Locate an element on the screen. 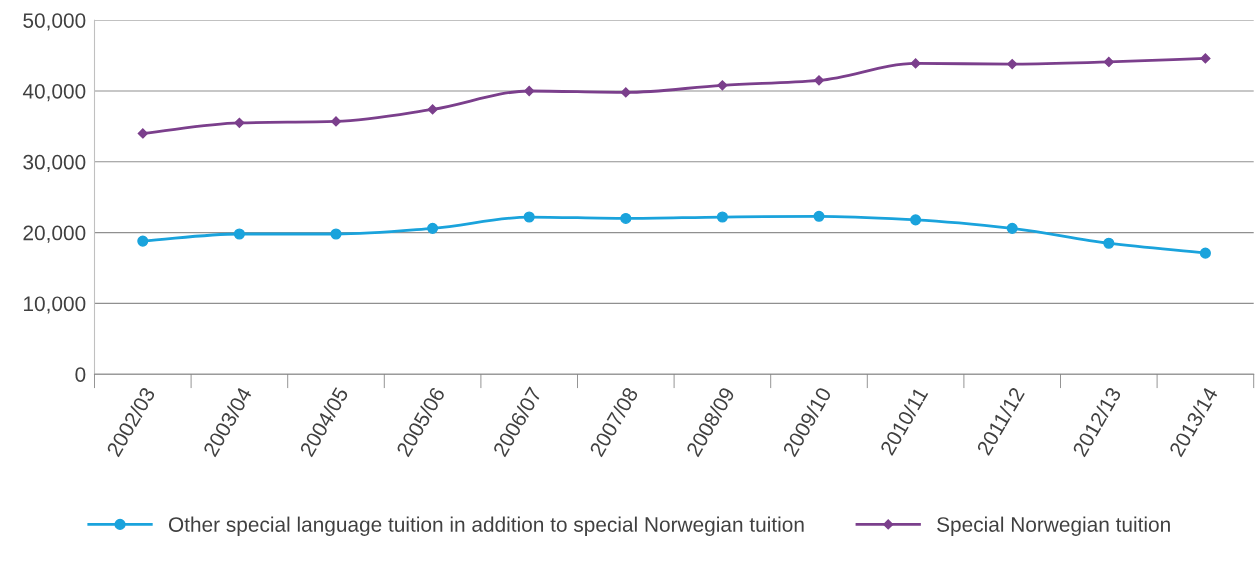 This screenshot has height=561, width=1260. y-tick-label: 0 is located at coordinates (80, 374).